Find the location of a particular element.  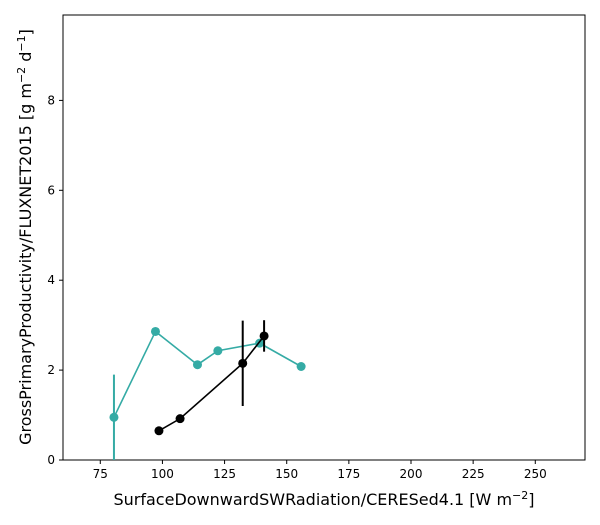

y-axis-ticks: 0 2 4 6 8 is located at coordinates (55, 280).